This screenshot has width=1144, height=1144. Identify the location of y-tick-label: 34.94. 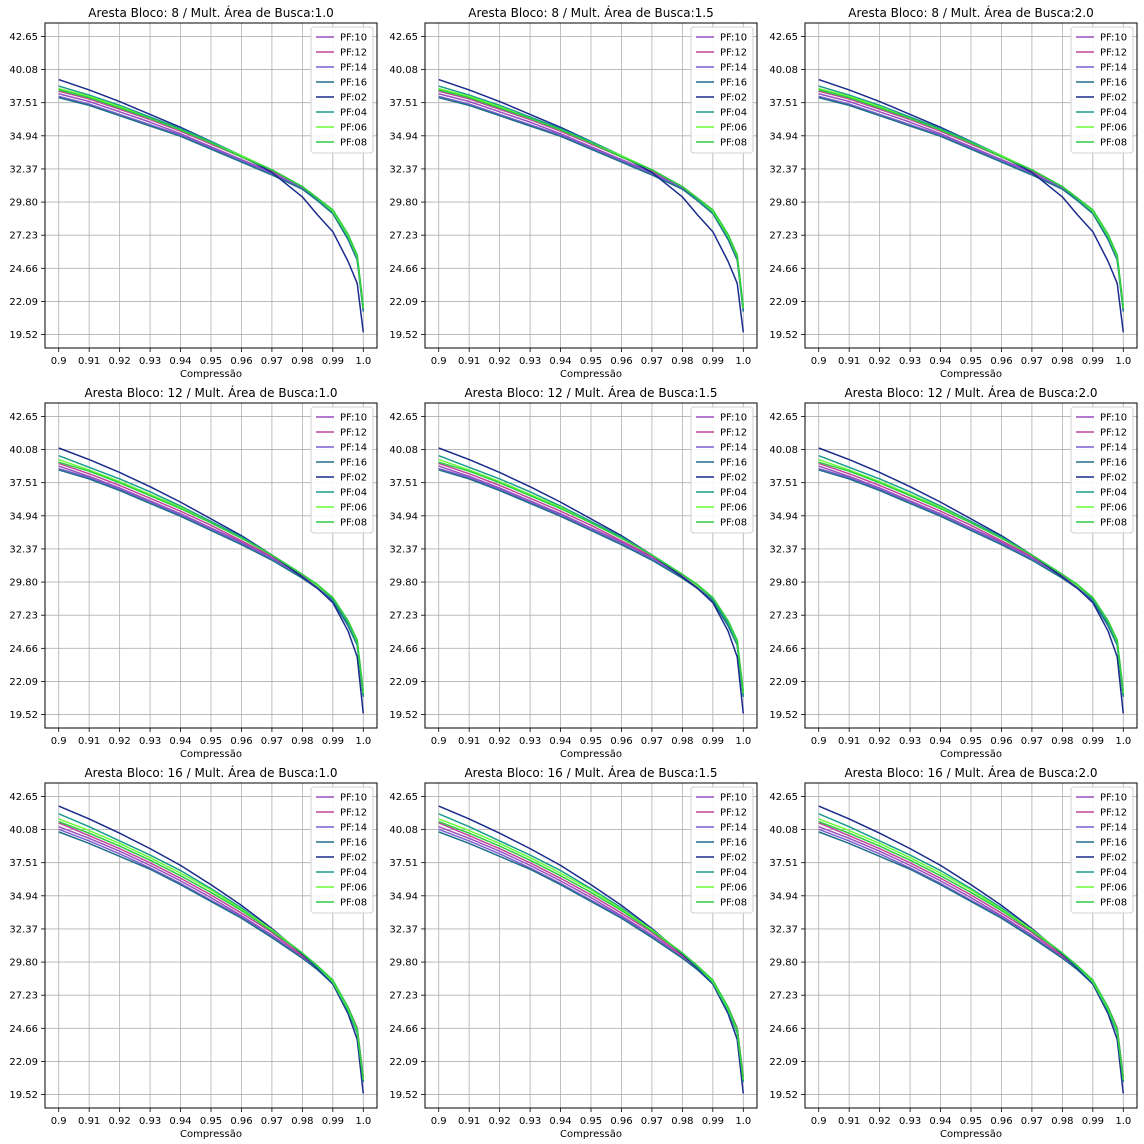
(403, 516).